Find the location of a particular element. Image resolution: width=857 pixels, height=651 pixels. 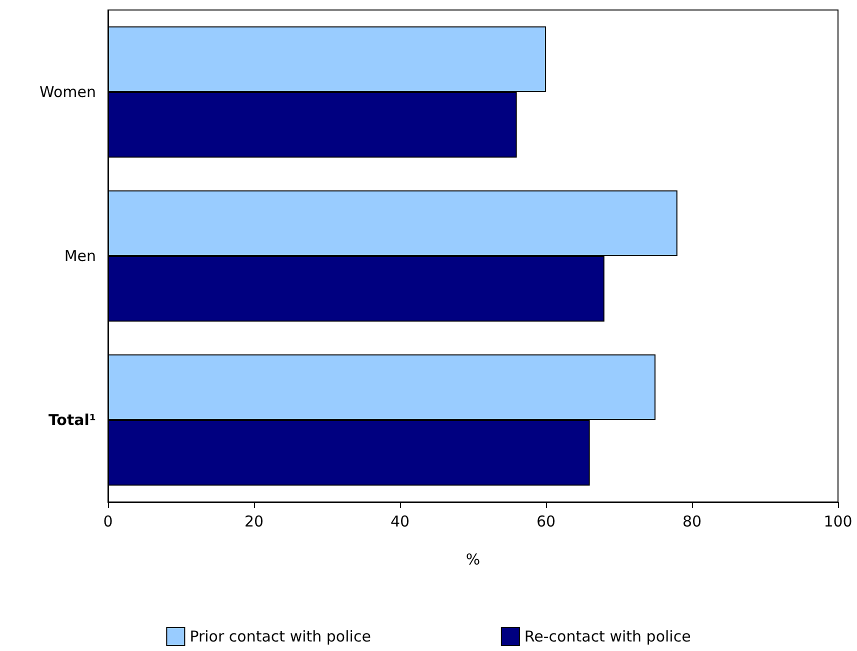

x-axis-title: % is located at coordinates (473, 559).